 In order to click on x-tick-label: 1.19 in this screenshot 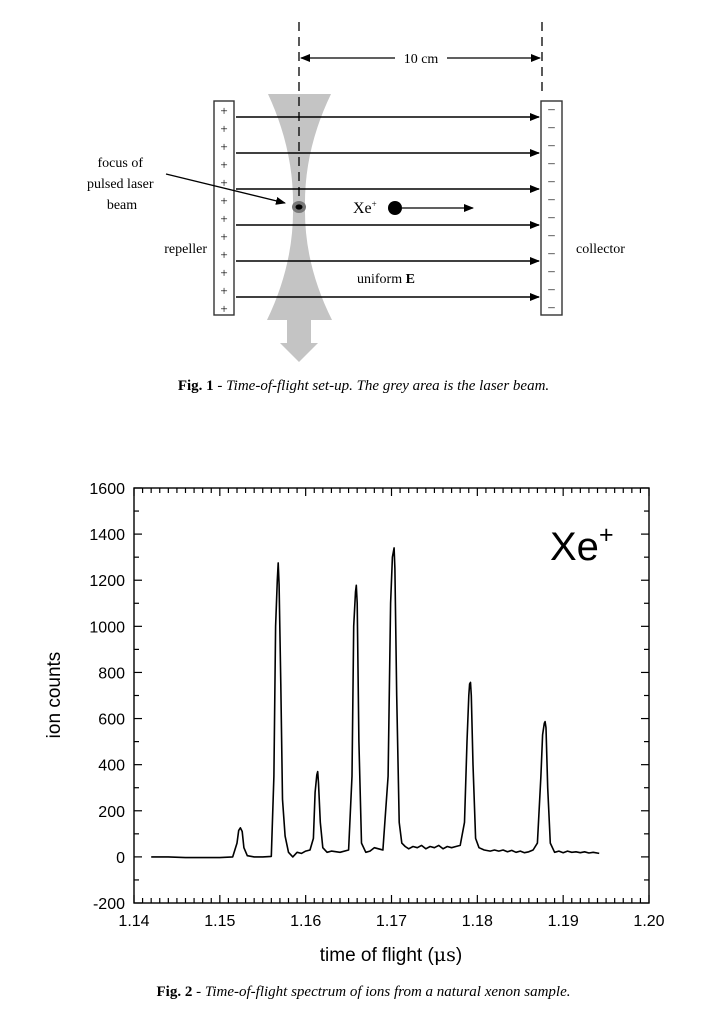, I will do `click(563, 921)`.